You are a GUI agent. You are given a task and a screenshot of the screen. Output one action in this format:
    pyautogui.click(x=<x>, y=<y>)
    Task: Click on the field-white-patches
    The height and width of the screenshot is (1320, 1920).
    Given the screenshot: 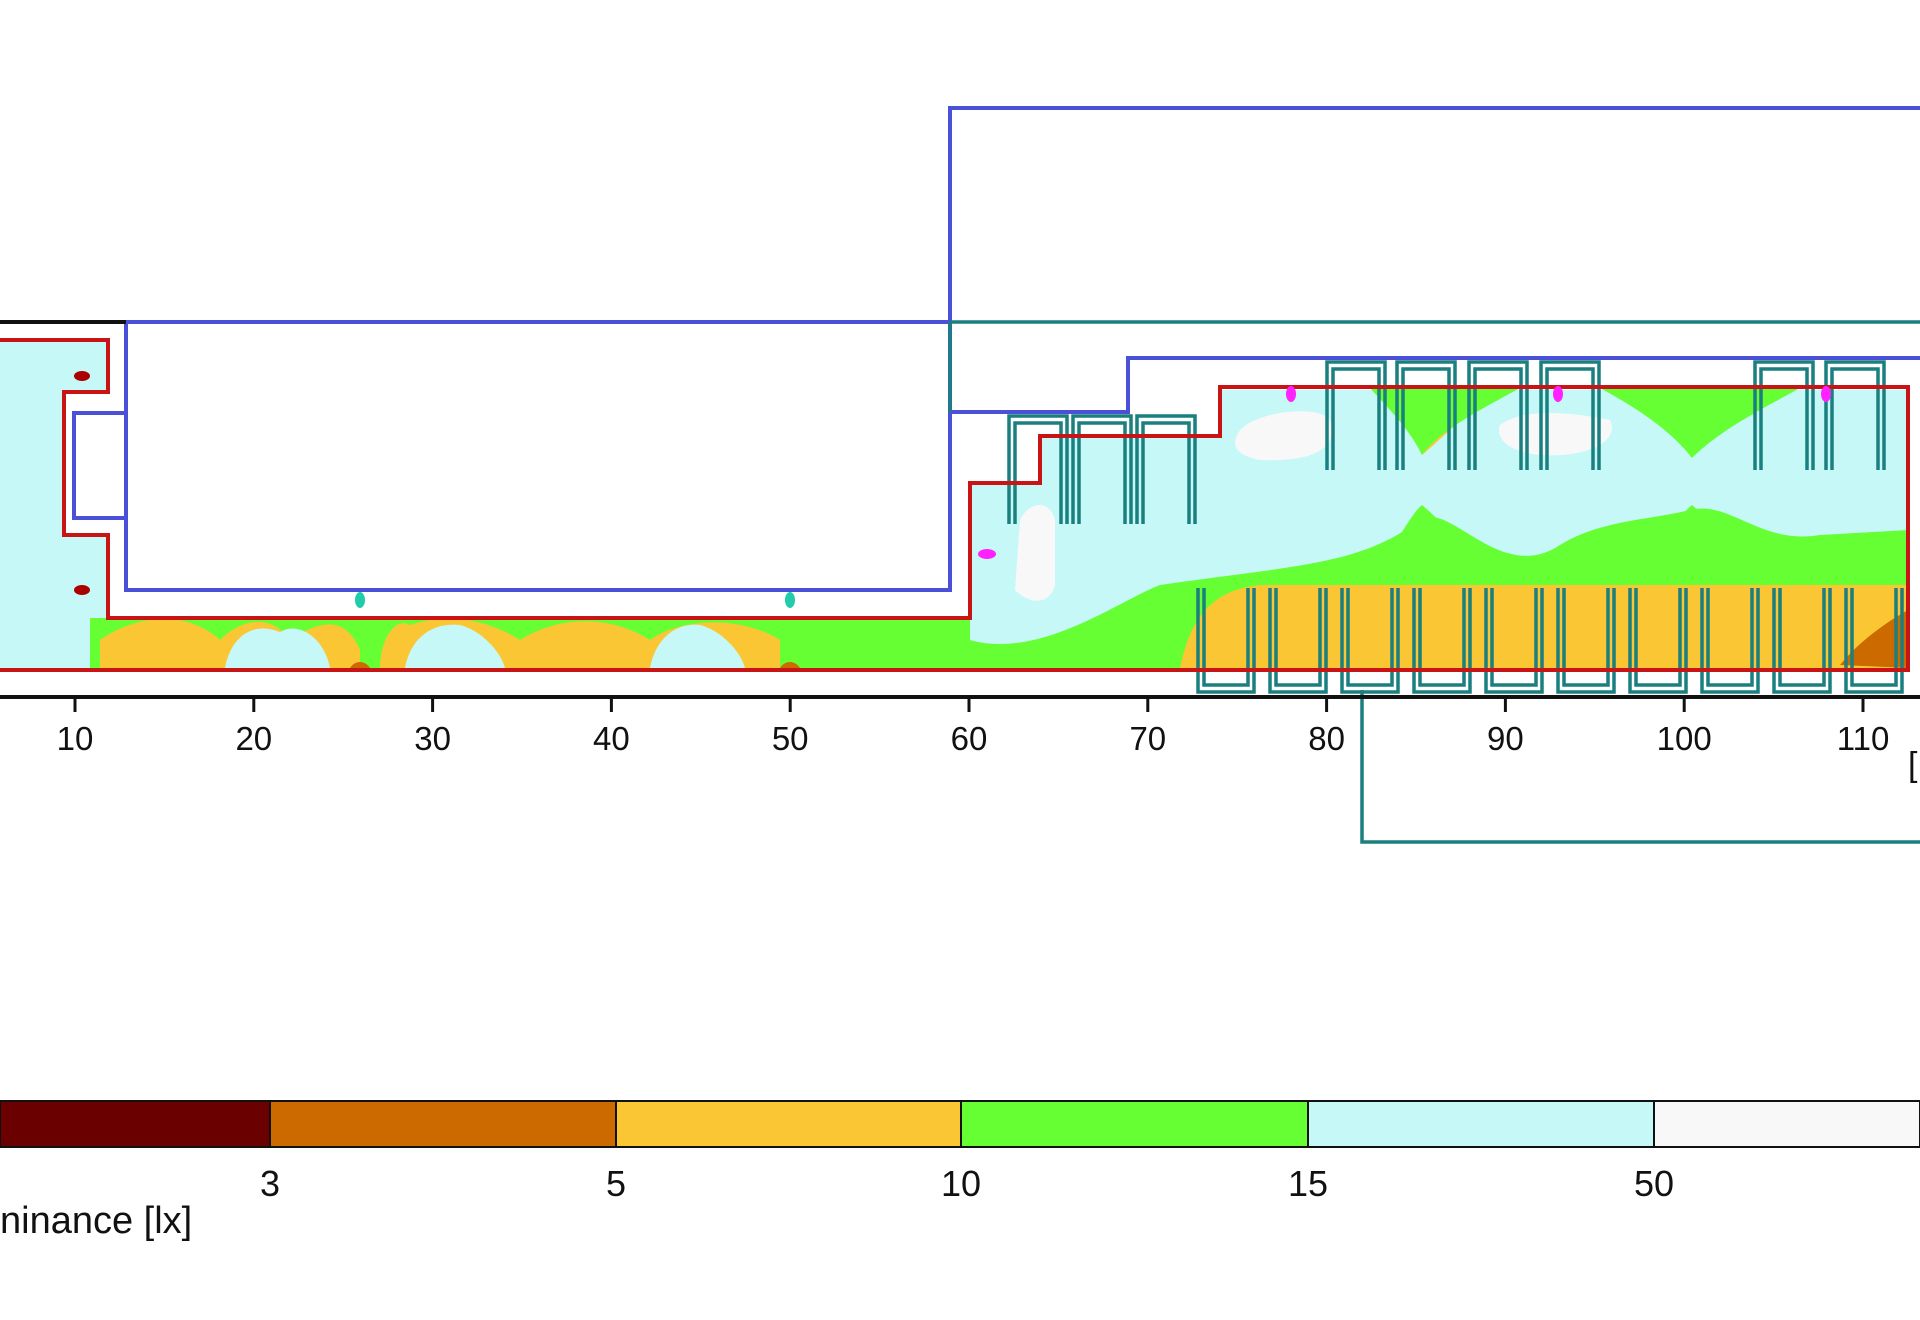 What is the action you would take?
    pyautogui.click(x=1313, y=506)
    